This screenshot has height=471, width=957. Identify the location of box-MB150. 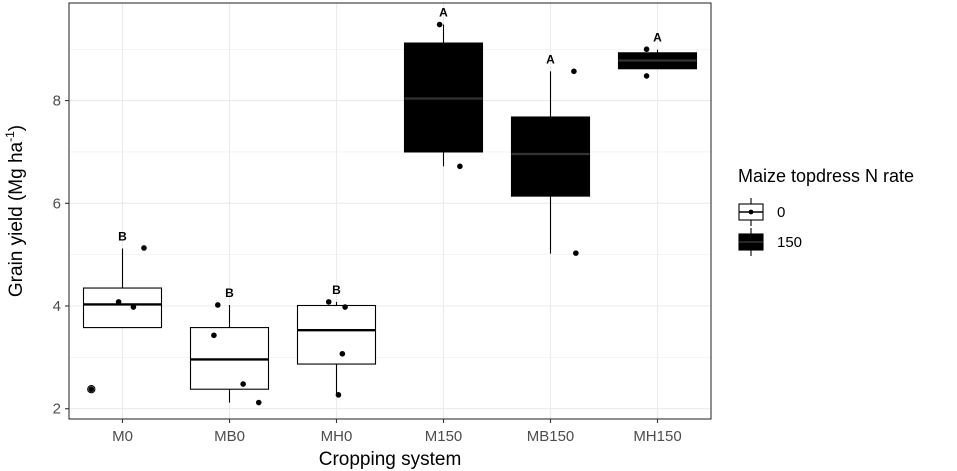
(550, 162).